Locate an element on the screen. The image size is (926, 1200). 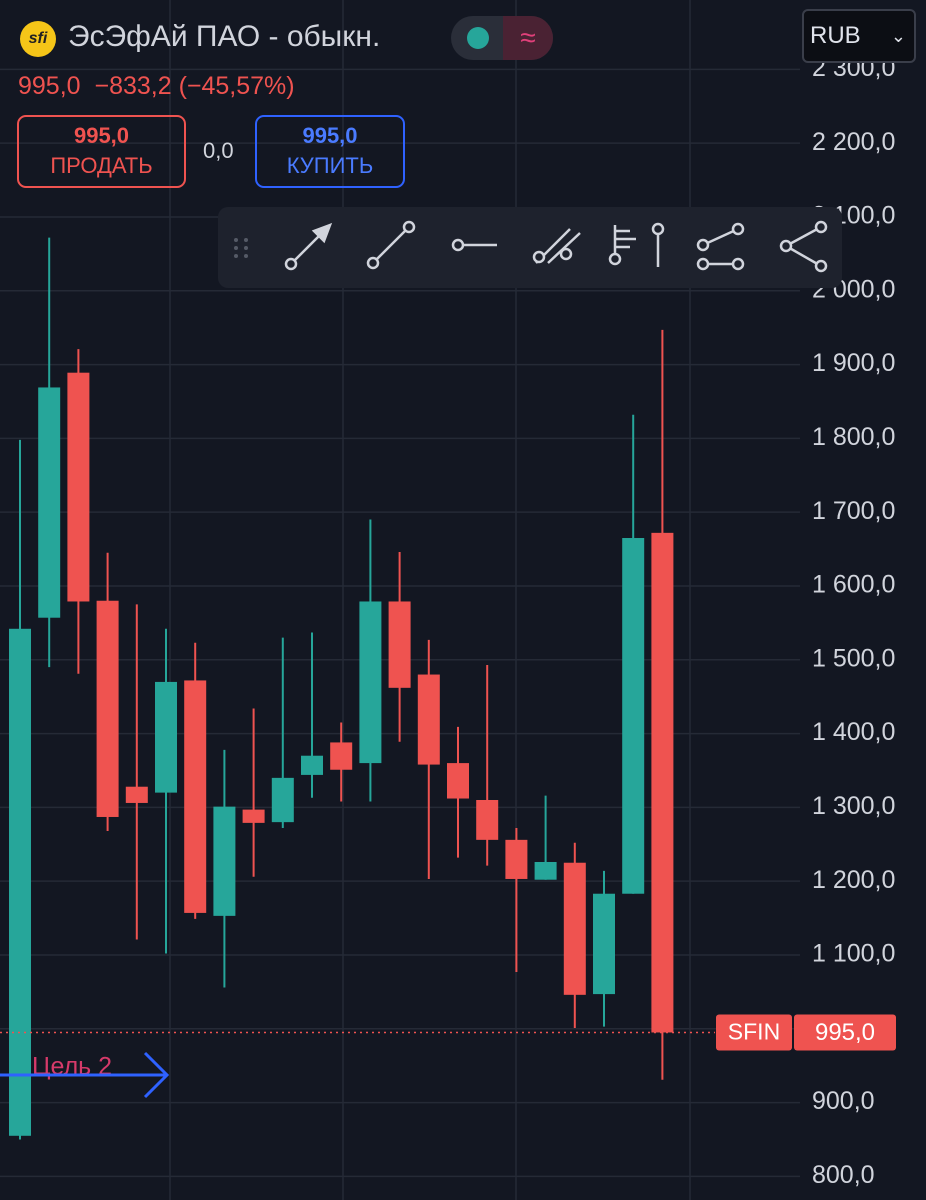
y-tick-label: 1 700,0 is located at coordinates (853, 511).